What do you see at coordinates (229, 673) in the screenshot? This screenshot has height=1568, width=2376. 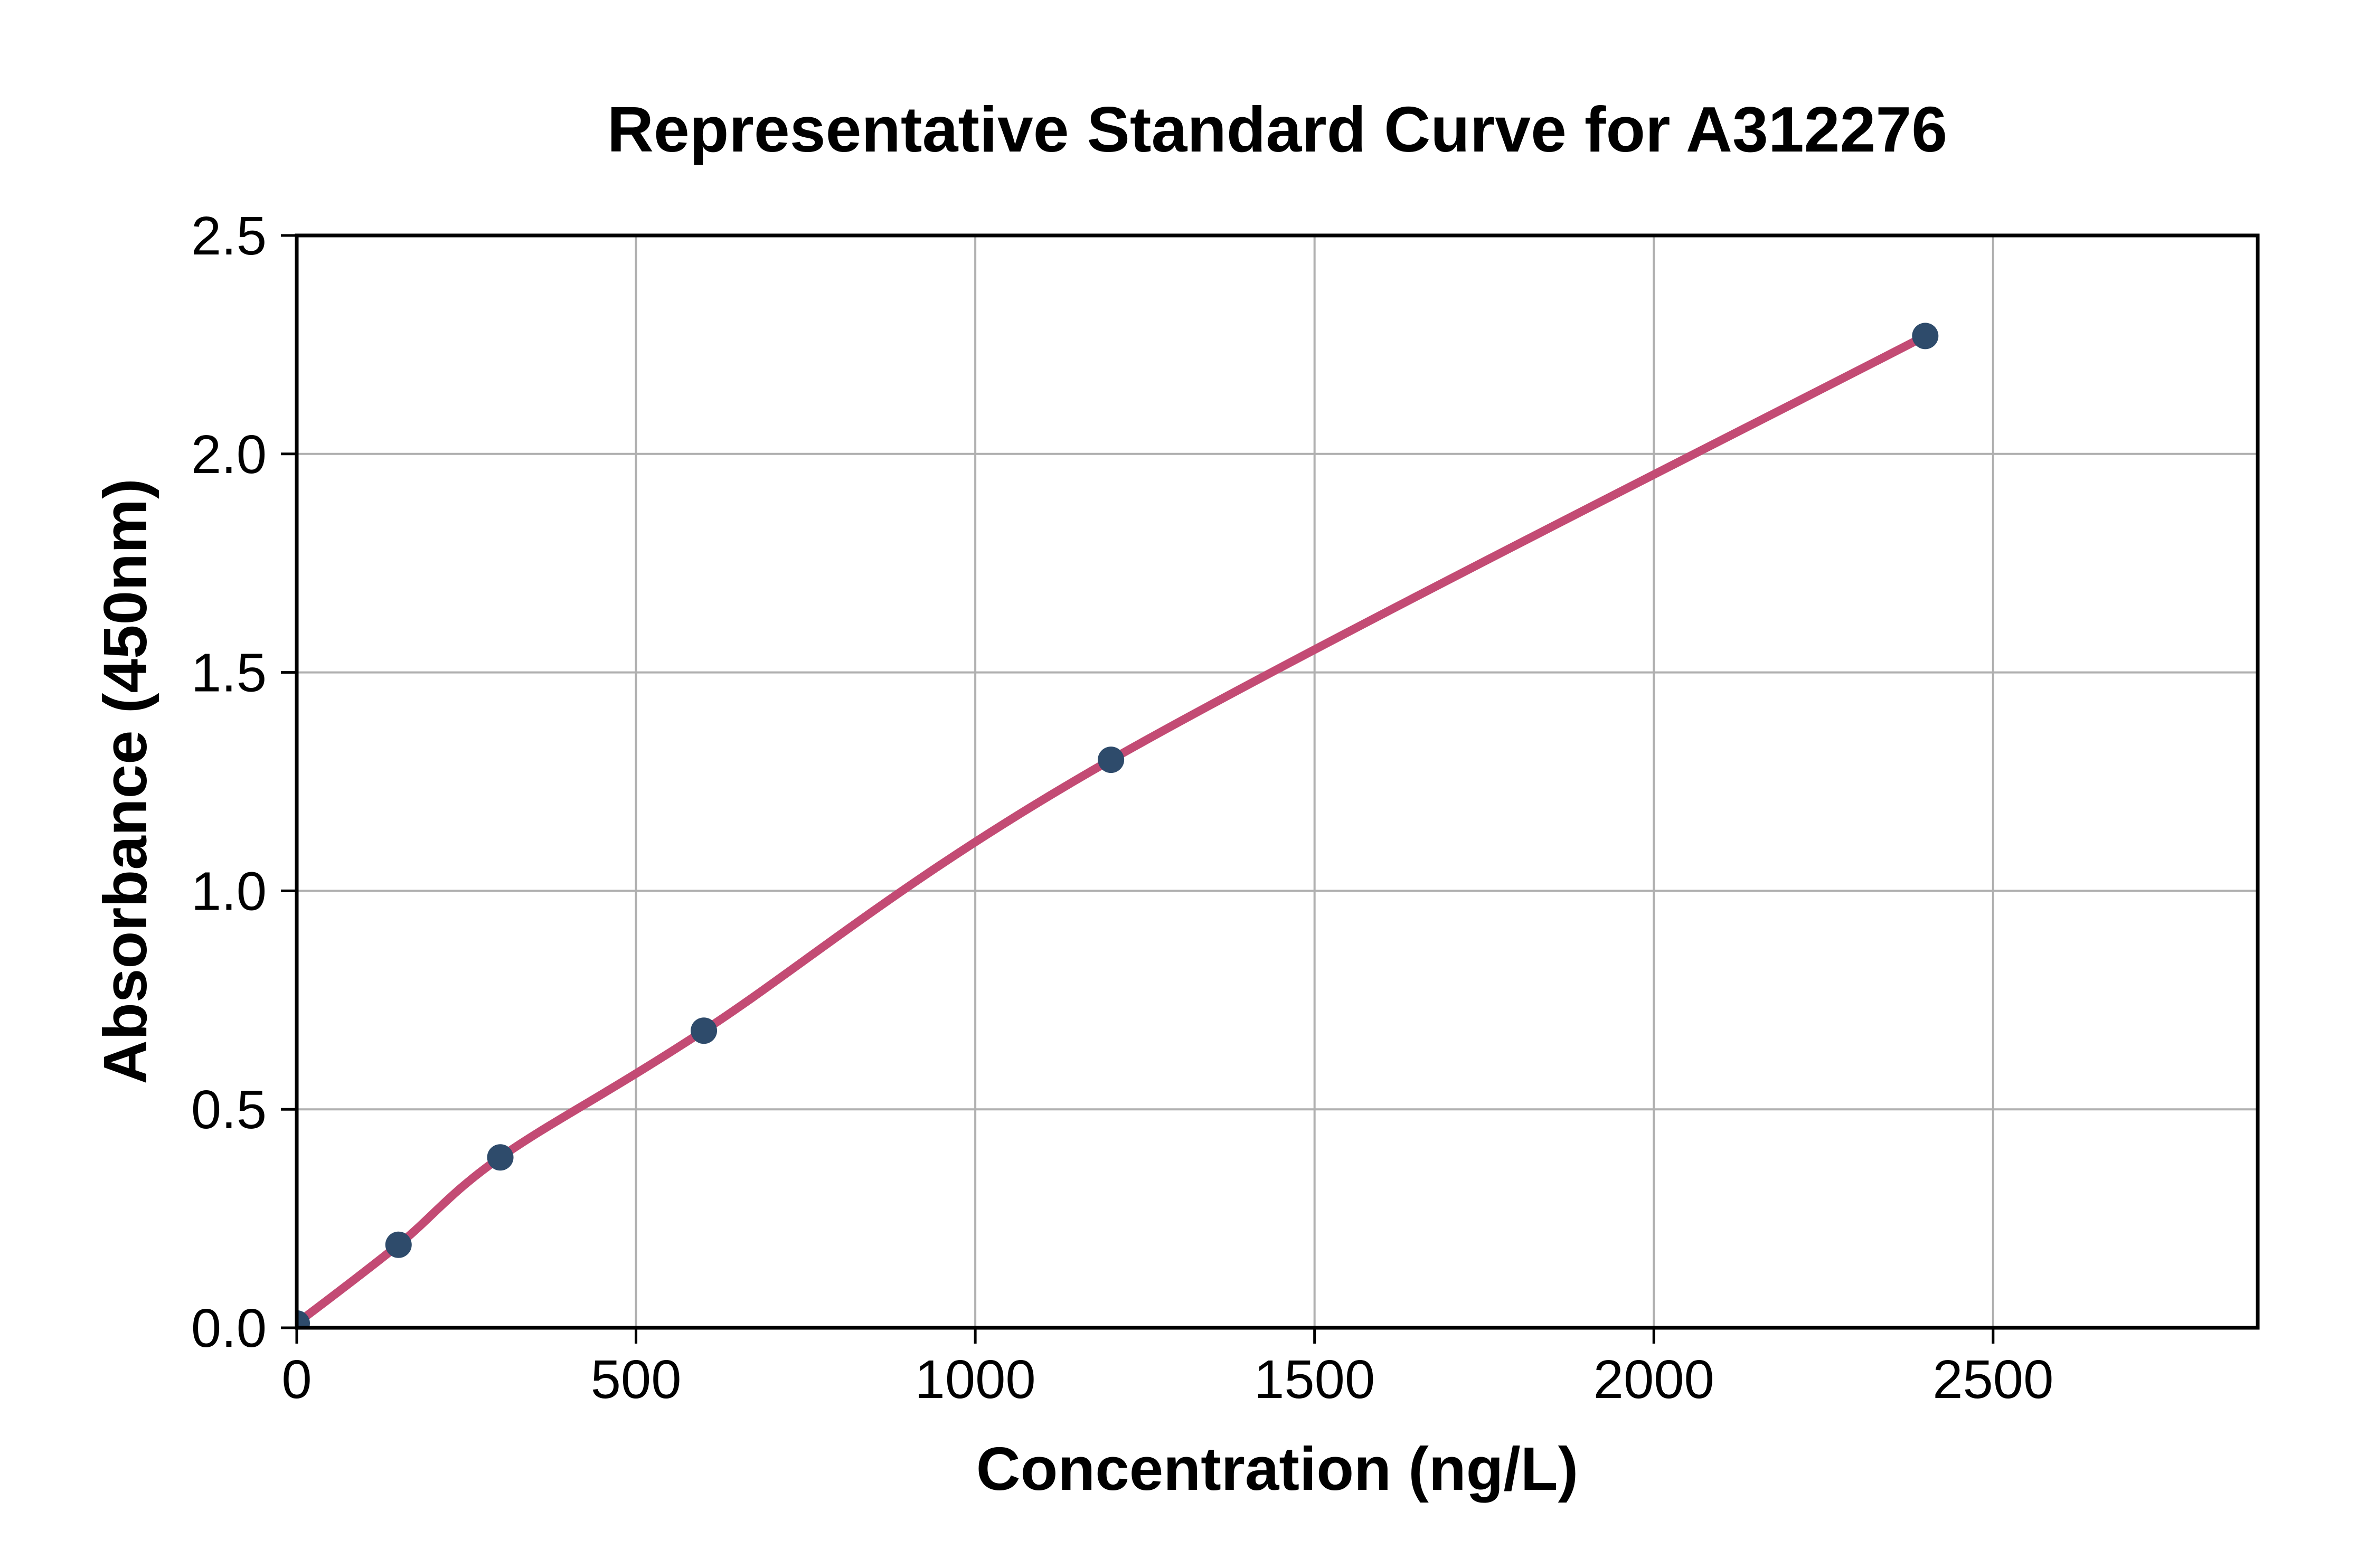 I see `y-tick-label: 1.5` at bounding box center [229, 673].